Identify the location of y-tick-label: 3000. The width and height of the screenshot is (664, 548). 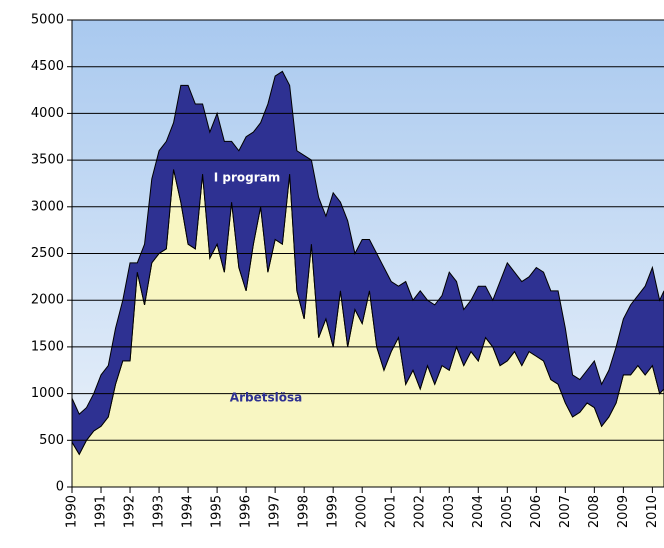
(47, 206).